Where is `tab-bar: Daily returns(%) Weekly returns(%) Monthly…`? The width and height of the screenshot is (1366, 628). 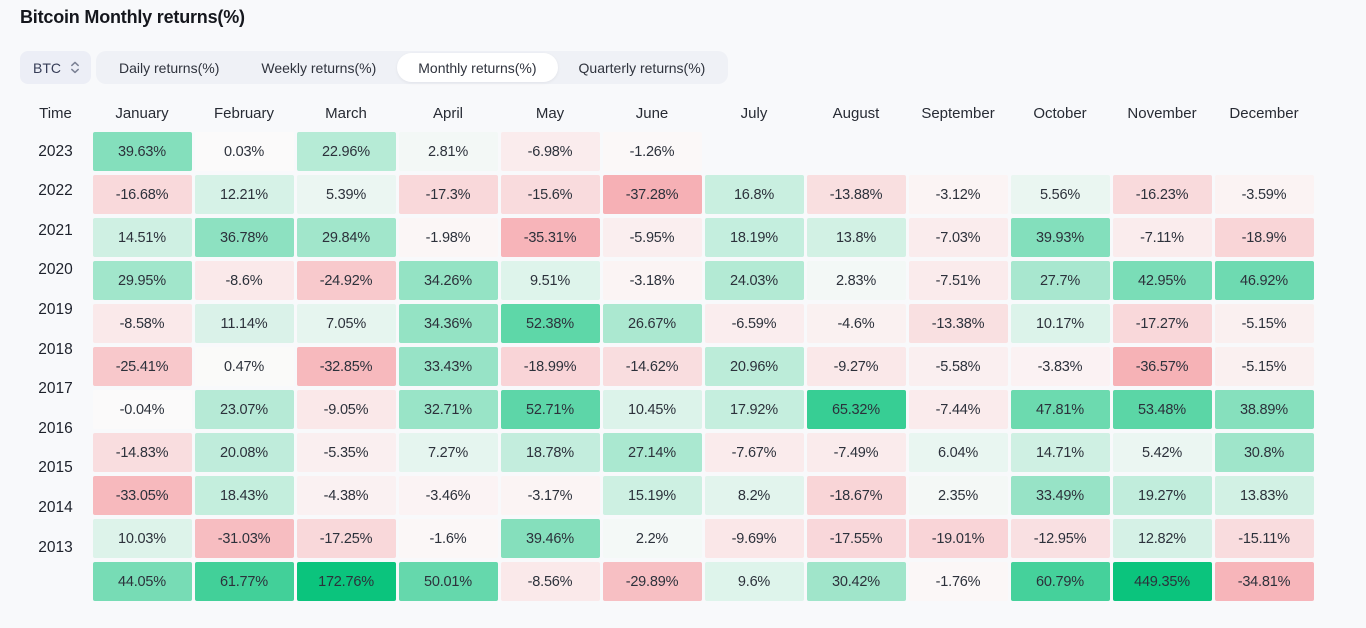
tab-bar: Daily returns(%) Weekly returns(%) Monthly… is located at coordinates (412, 67).